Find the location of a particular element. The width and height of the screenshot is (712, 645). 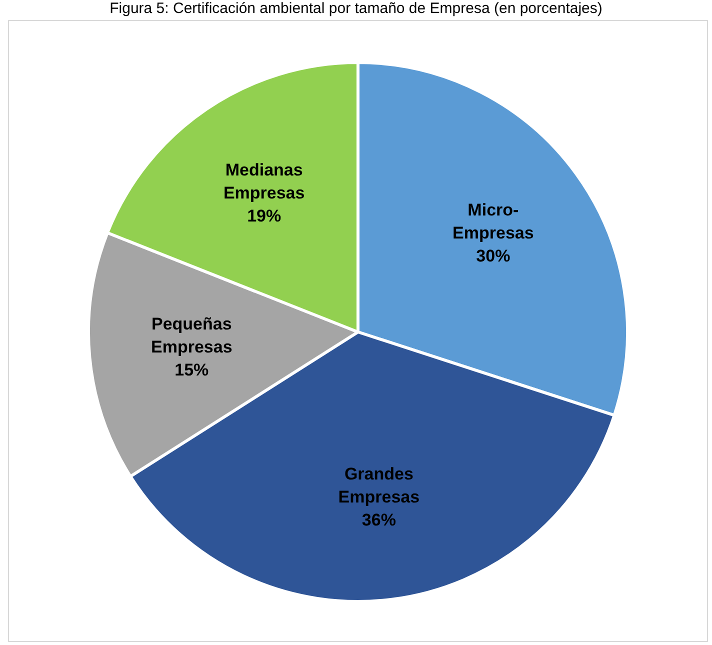

data-label: 36% is located at coordinates (379, 520).